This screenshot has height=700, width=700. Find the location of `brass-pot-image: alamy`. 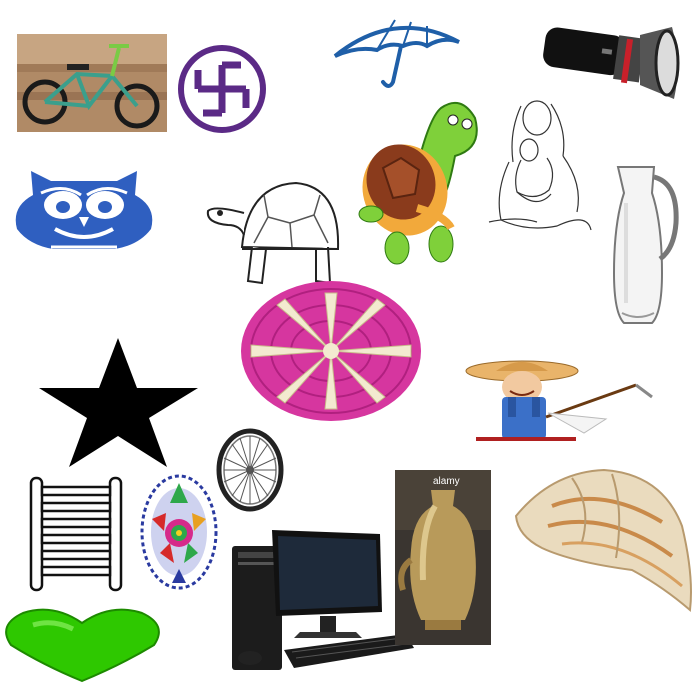

brass-pot-image: alamy is located at coordinates (443, 557).